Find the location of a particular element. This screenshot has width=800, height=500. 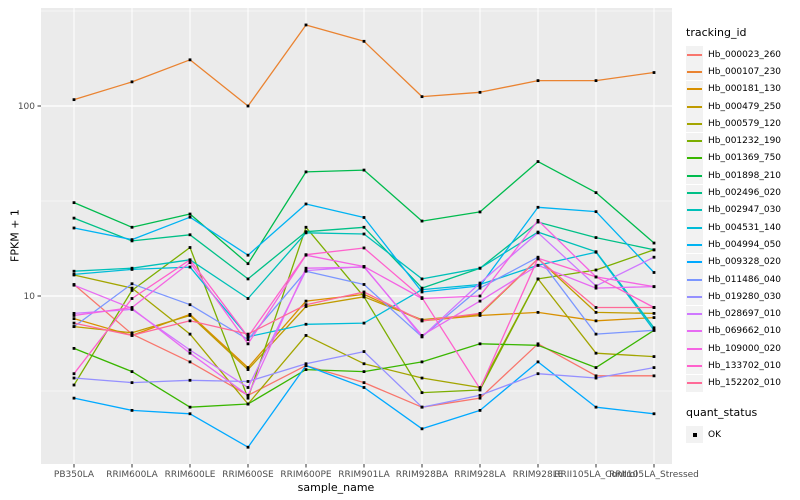

legend-item-Hb_000579_120: Hb_000579_120 is located at coordinates (742, 124).